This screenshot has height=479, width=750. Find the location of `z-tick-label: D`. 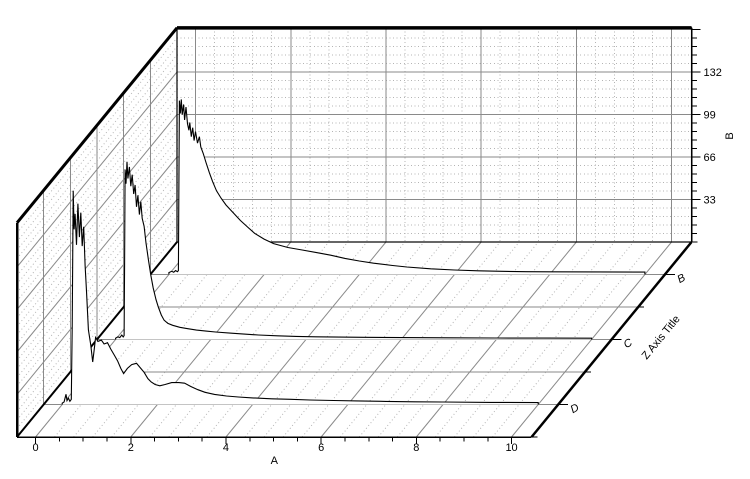

z-tick-label: D is located at coordinates (574, 409).